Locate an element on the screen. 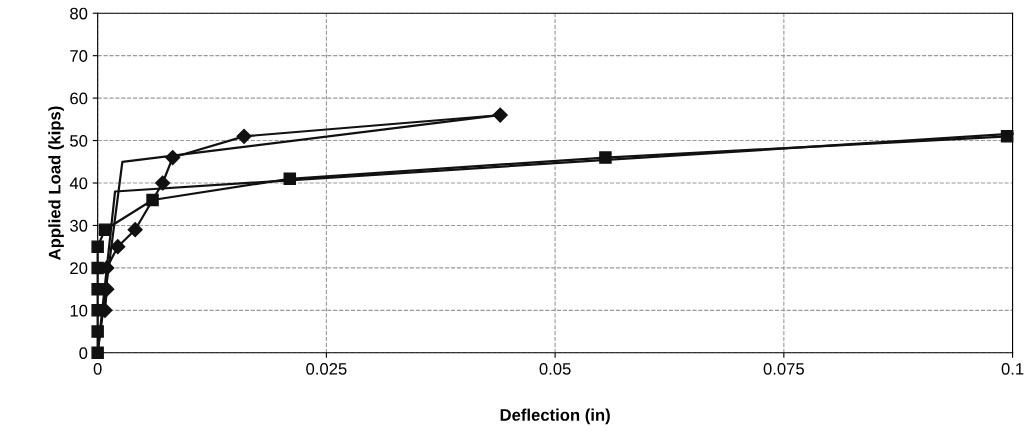 The width and height of the screenshot is (1028, 441). y-axis-title: Applied Load (kips) is located at coordinates (56, 183).